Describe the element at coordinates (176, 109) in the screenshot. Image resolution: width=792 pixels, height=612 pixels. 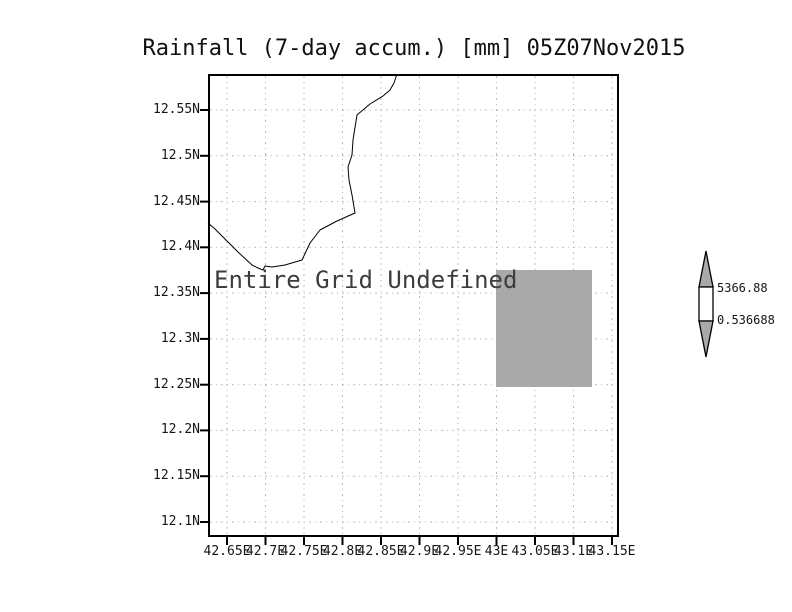
I see `y-axis-label: 12.55N` at that location.